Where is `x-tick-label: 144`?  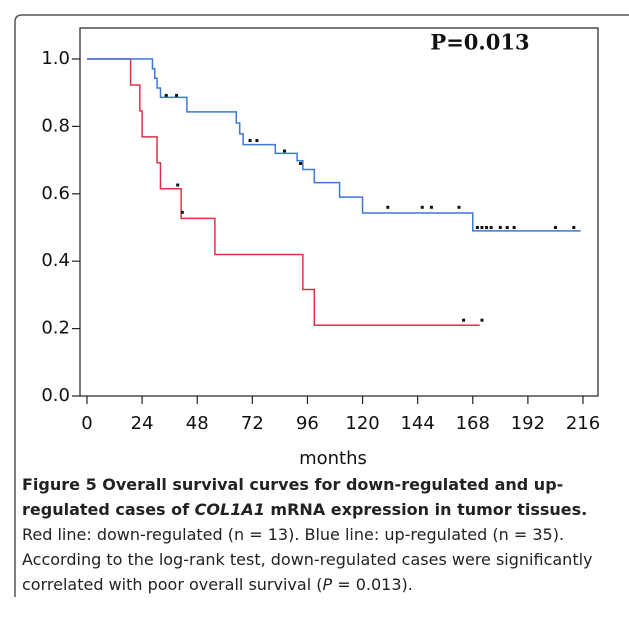 x-tick-label: 144 is located at coordinates (417, 423).